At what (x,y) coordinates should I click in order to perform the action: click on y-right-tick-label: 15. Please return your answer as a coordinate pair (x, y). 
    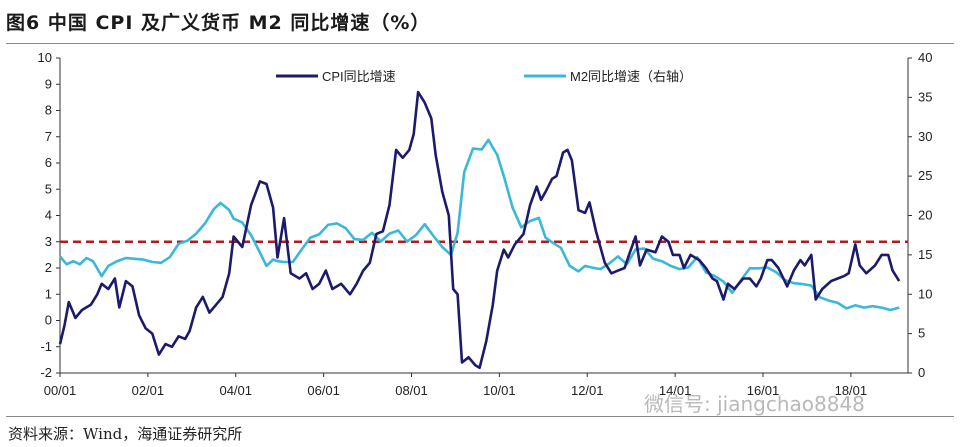
    Looking at the image, I should click on (925, 254).